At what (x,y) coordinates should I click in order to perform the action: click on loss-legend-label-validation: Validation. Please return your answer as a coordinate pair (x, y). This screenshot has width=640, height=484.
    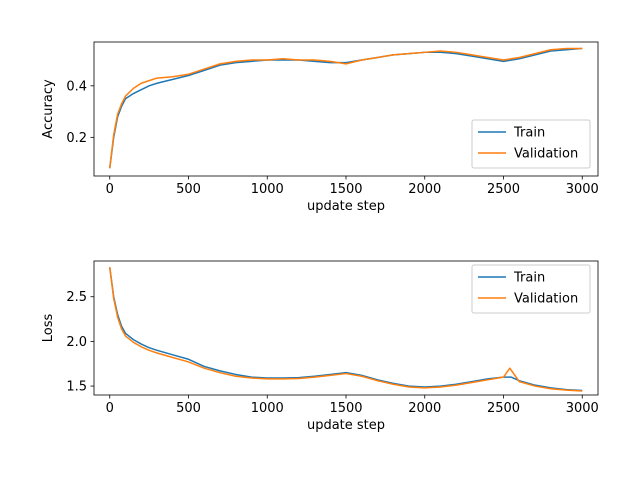
    Looking at the image, I should click on (546, 299).